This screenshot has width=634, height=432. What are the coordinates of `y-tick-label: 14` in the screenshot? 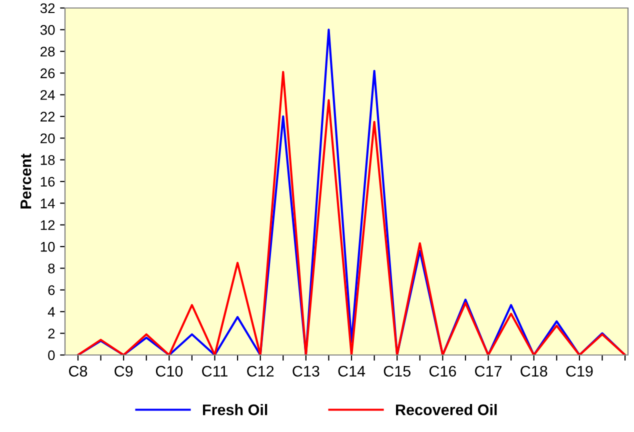 It's located at (47, 203).